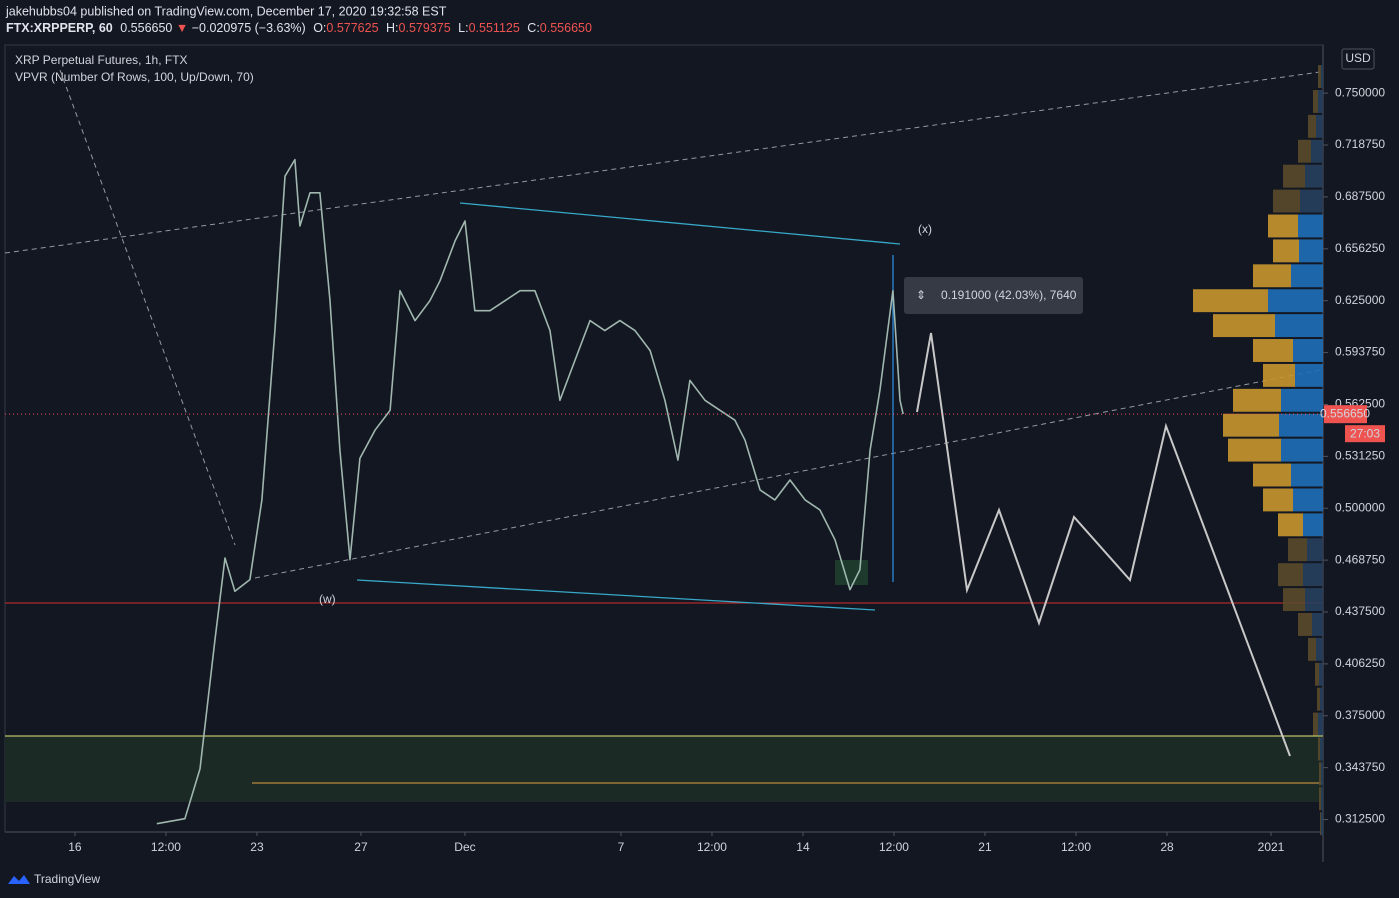 This screenshot has width=1399, height=898. I want to click on down-arrow: ▼, so click(182, 28).